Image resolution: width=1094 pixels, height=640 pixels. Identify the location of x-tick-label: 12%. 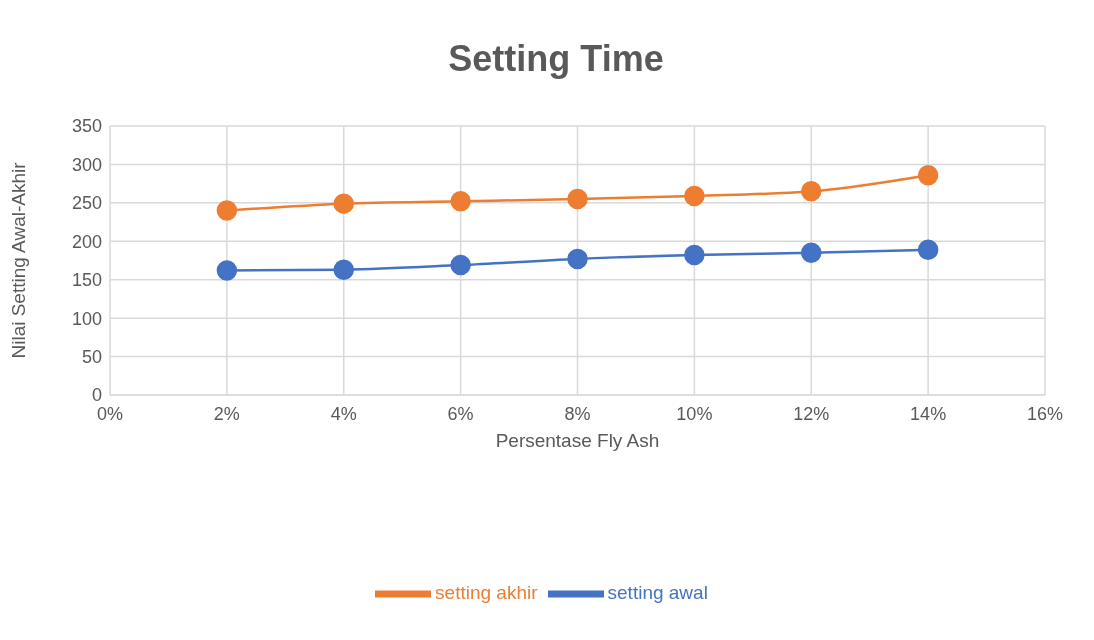
(811, 413).